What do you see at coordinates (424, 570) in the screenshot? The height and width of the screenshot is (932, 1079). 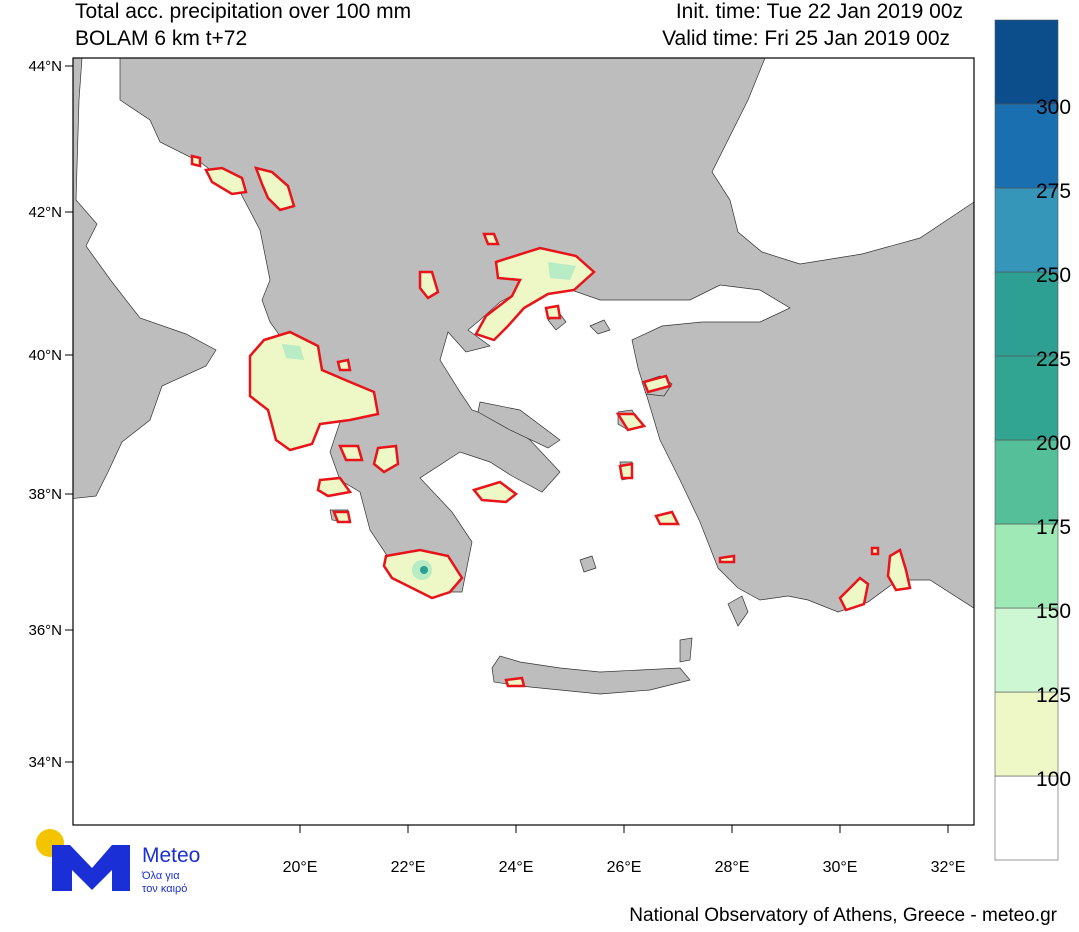 I see `precip-max` at bounding box center [424, 570].